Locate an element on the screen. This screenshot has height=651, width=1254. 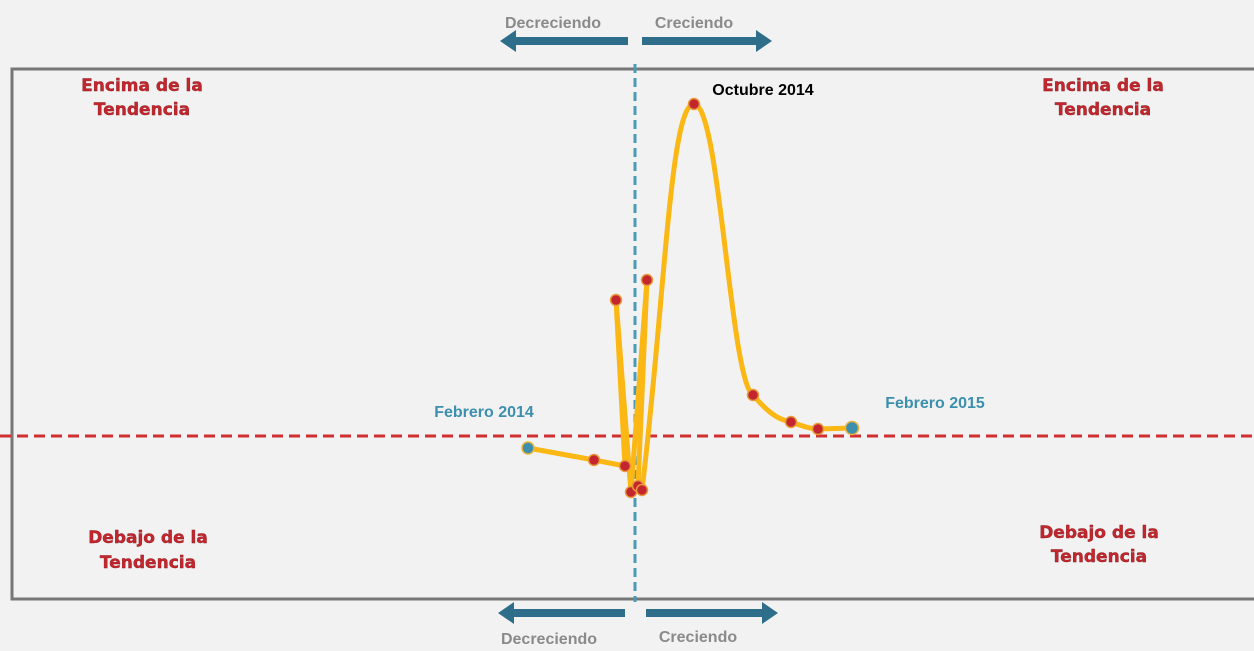
point-label: Febrero 2015 is located at coordinates (935, 403).